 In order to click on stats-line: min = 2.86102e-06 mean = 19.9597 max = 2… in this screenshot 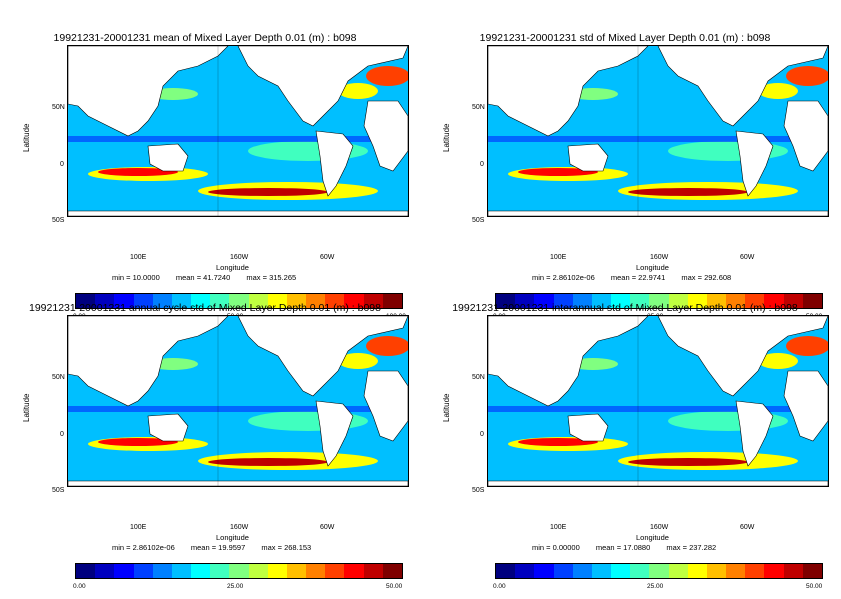, I will do `click(218, 547)`.